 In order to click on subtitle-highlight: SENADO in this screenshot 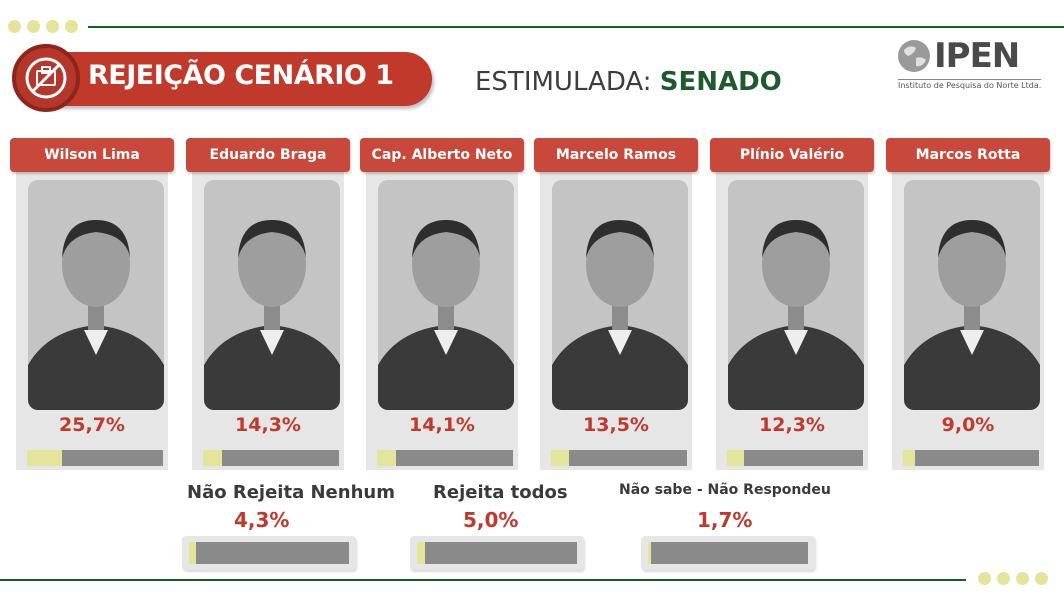, I will do `click(720, 82)`.